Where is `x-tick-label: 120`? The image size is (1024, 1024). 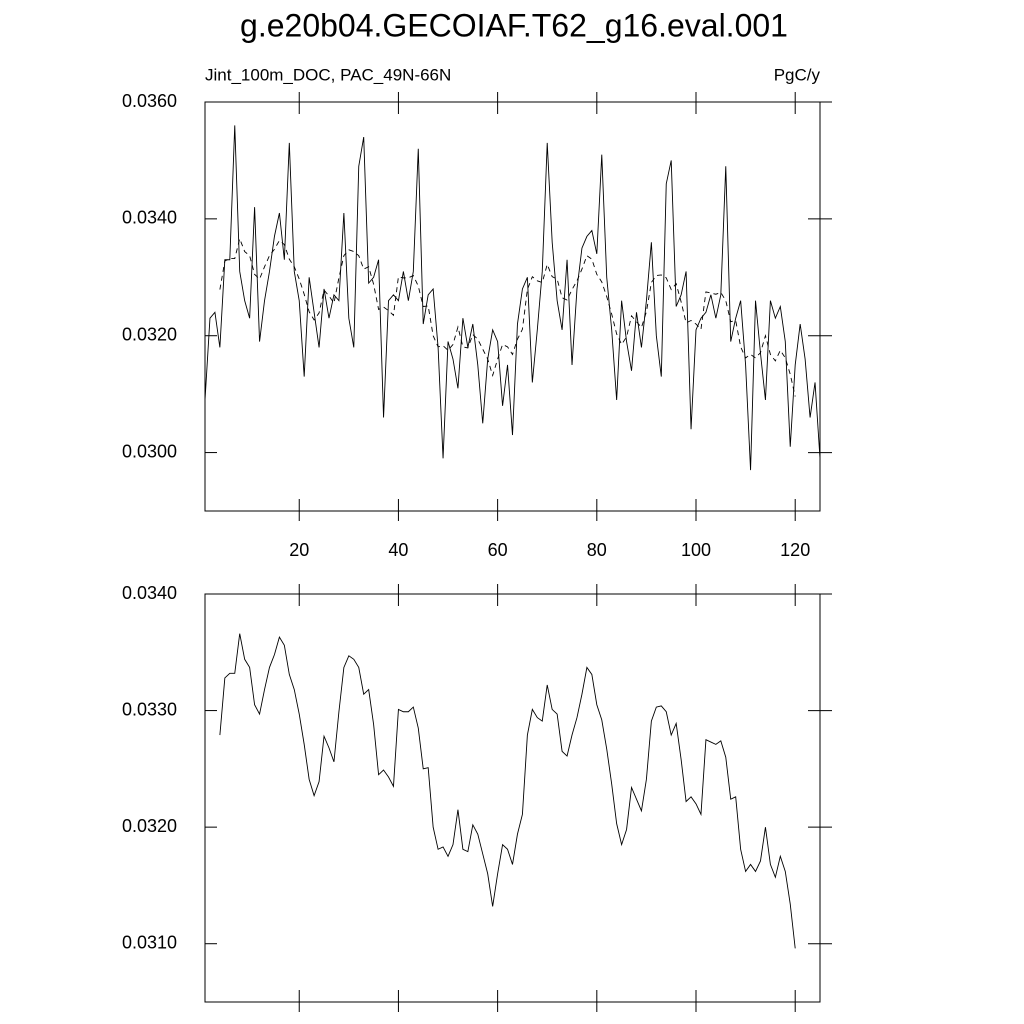
x-tick-label: 120 is located at coordinates (795, 550).